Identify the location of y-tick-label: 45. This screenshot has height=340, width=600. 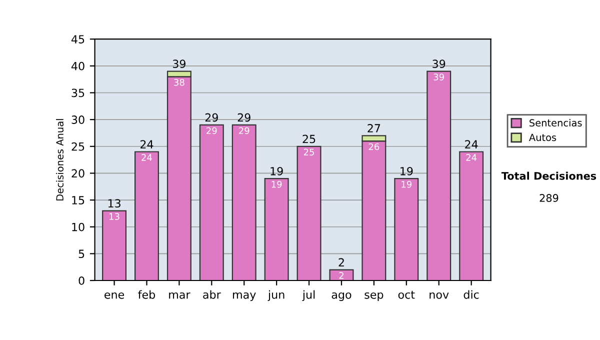
(77, 39).